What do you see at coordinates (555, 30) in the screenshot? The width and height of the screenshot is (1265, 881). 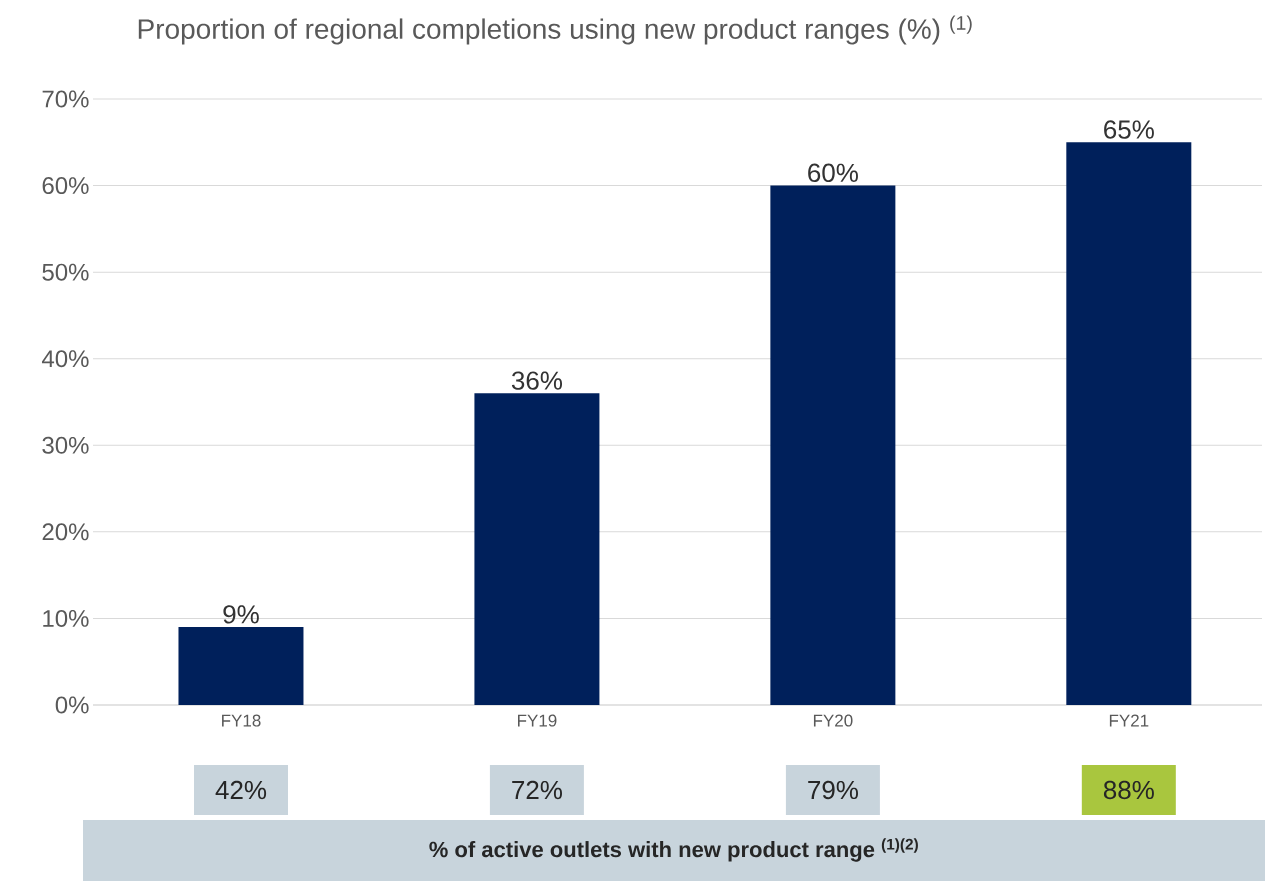 I see `chart-title: Proportion of regional completions using new product ranges (%) $^{(1)}$` at bounding box center [555, 30].